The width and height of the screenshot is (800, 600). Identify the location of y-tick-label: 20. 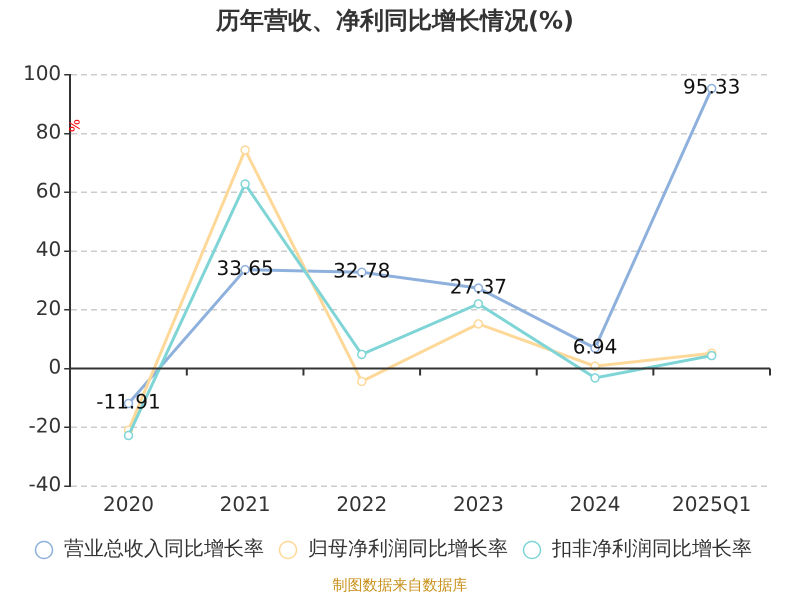
(49, 308).